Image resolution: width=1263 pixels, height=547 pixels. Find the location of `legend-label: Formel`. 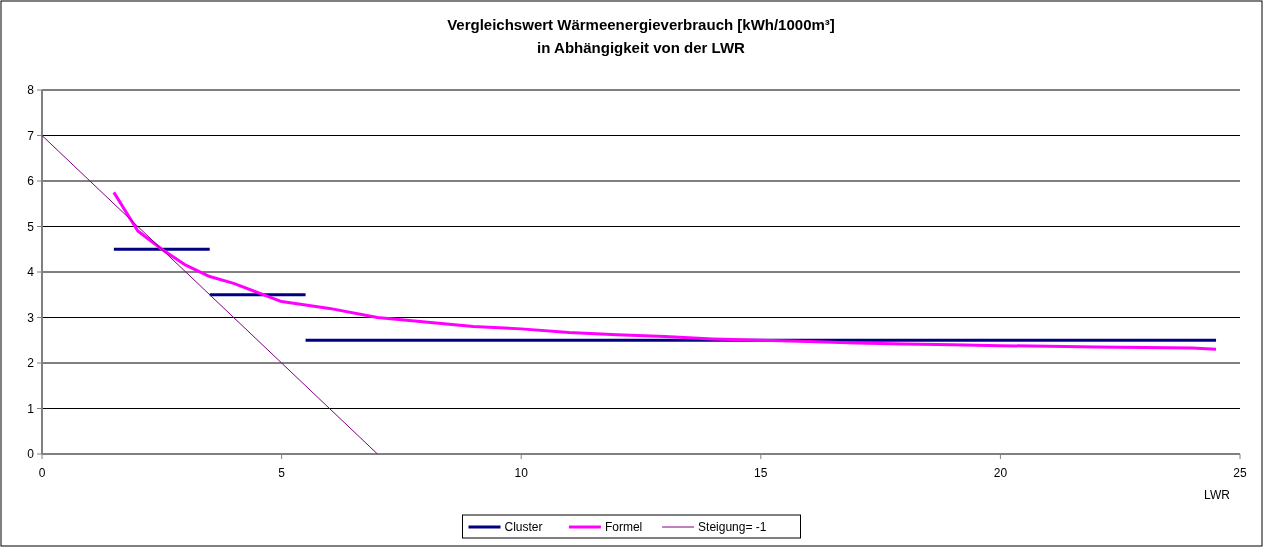

legend-label: Formel is located at coordinates (623, 527).